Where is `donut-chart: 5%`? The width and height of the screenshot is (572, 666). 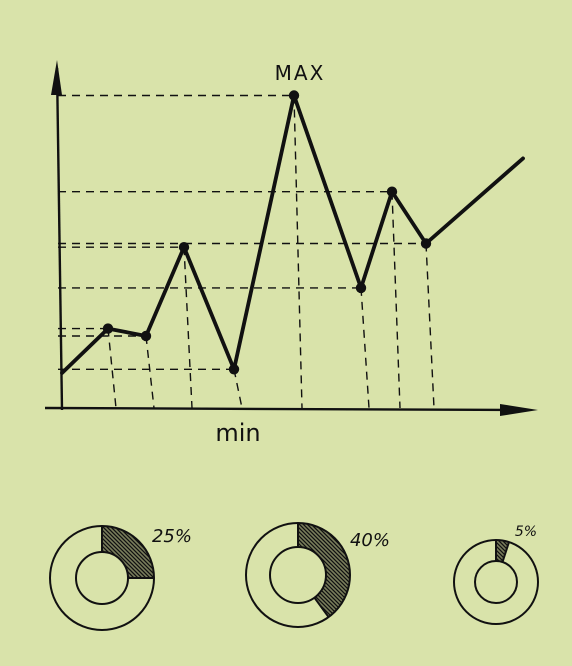 donut-chart: 5% is located at coordinates (496, 574).